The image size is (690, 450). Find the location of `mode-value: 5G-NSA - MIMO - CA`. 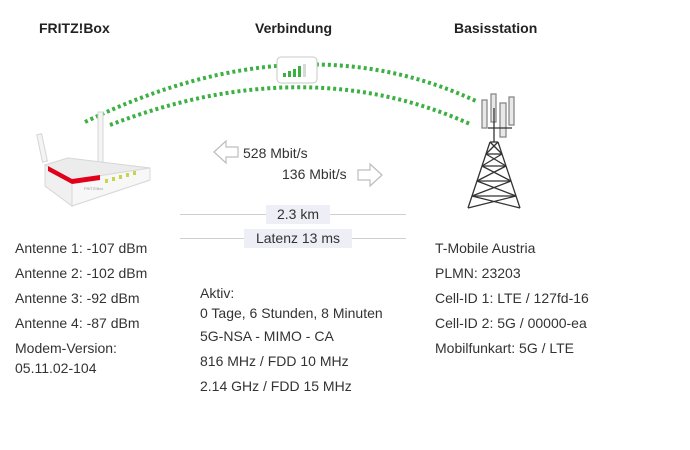

mode-value: 5G-NSA - MIMO - CA is located at coordinates (267, 336).